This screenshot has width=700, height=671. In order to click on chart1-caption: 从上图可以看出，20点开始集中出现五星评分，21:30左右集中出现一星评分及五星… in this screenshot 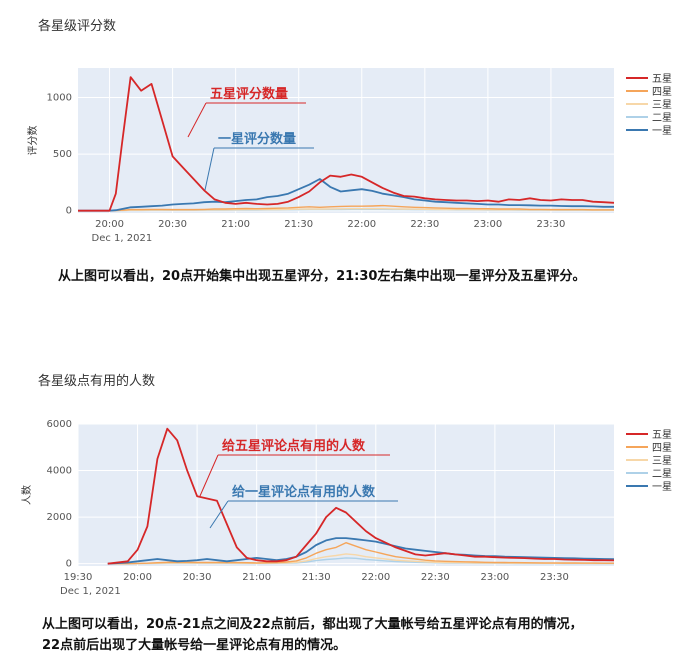, I will do `click(322, 276)`.